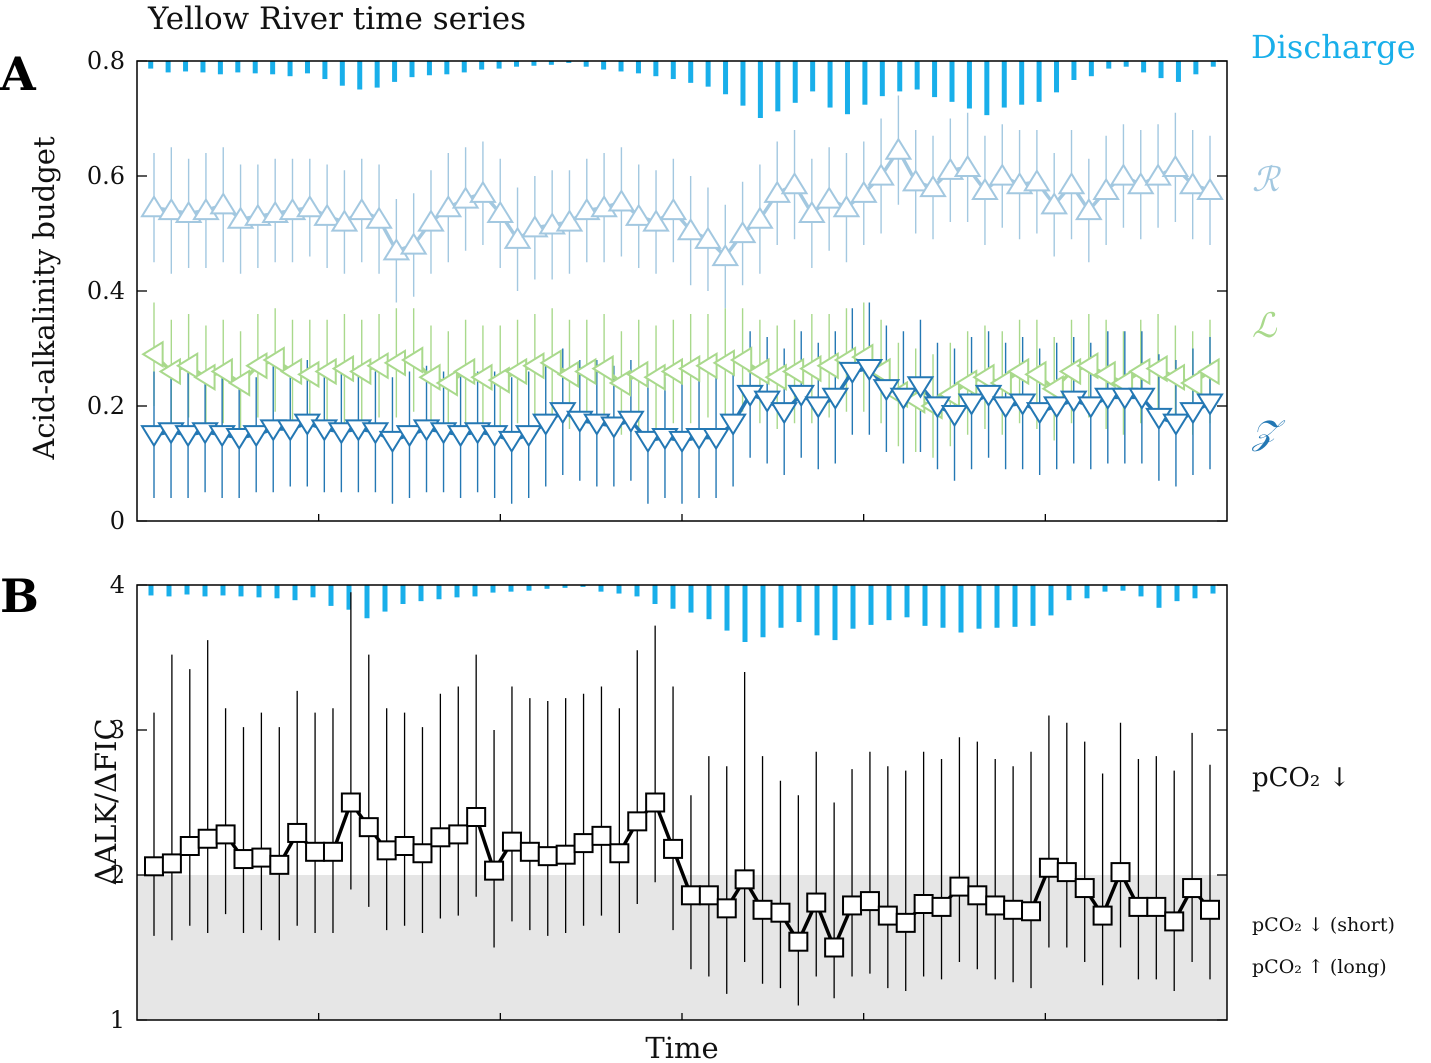 The height and width of the screenshot is (1063, 1431). Describe the element at coordinates (117, 1020) in the screenshot. I see `y-tick-label: 1` at that location.